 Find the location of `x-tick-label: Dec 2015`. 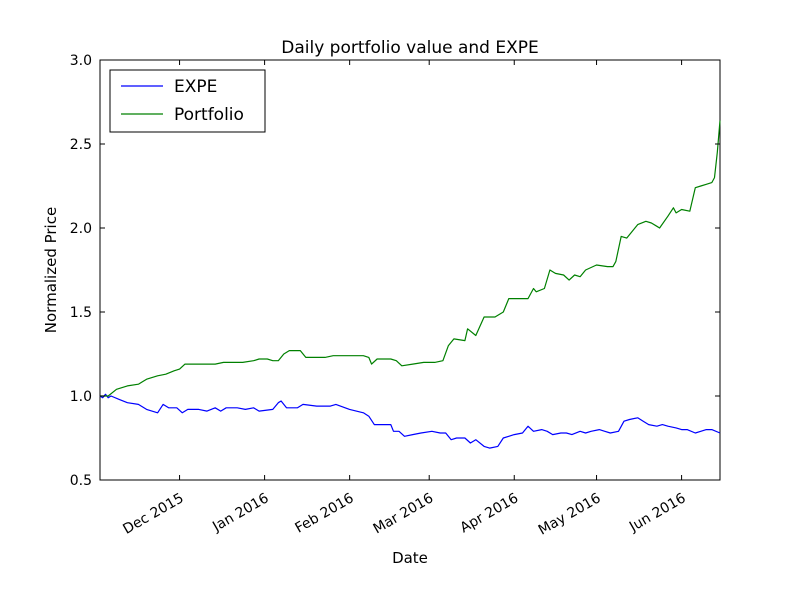

x-tick-label: Dec 2015 is located at coordinates (153, 513).